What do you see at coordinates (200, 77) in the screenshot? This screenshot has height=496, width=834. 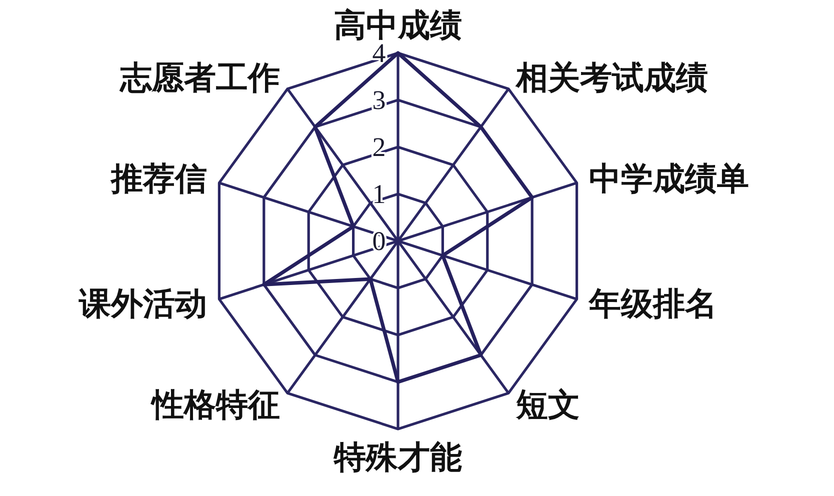 I see `category-label: 志愿者工作` at bounding box center [200, 77].